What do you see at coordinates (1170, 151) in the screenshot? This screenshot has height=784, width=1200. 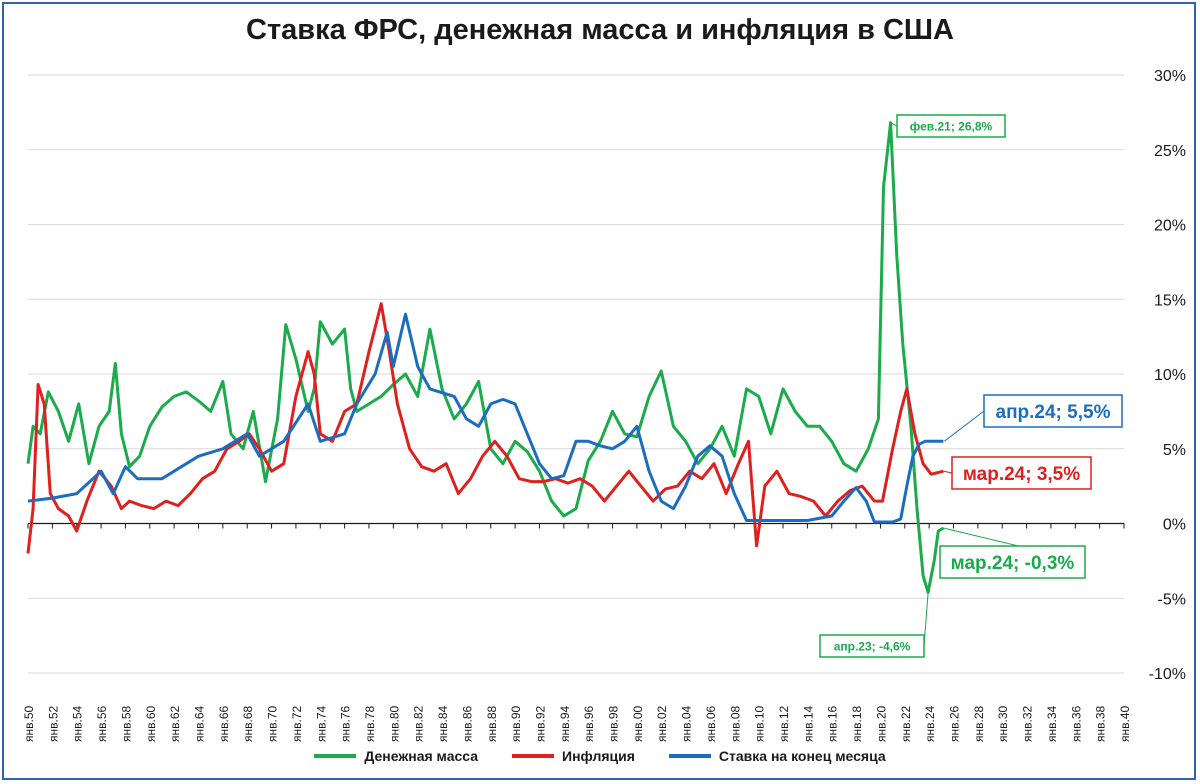 I see `y-tick-label: 25%` at bounding box center [1170, 151].